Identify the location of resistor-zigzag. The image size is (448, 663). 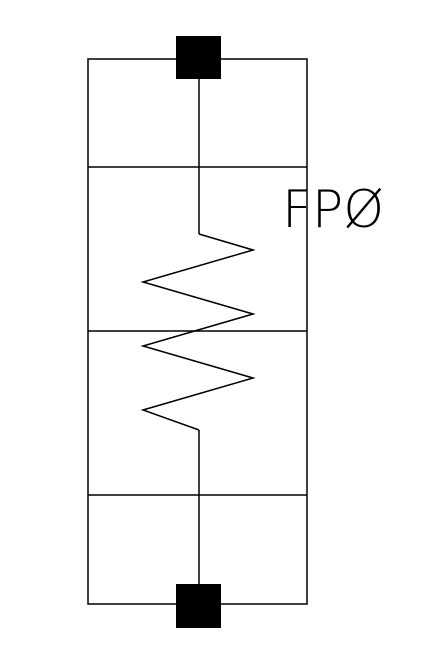
(198, 332).